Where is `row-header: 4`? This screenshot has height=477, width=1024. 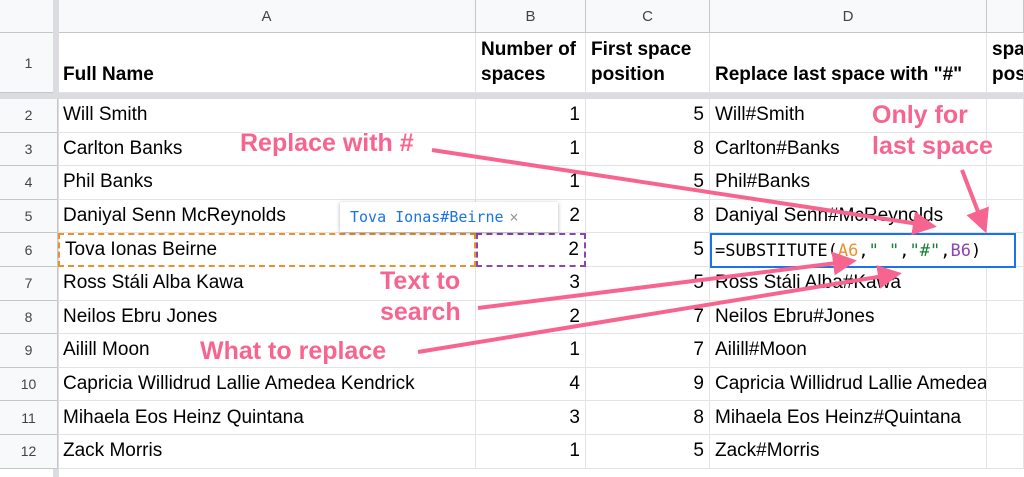
row-header: 4 is located at coordinates (29, 183).